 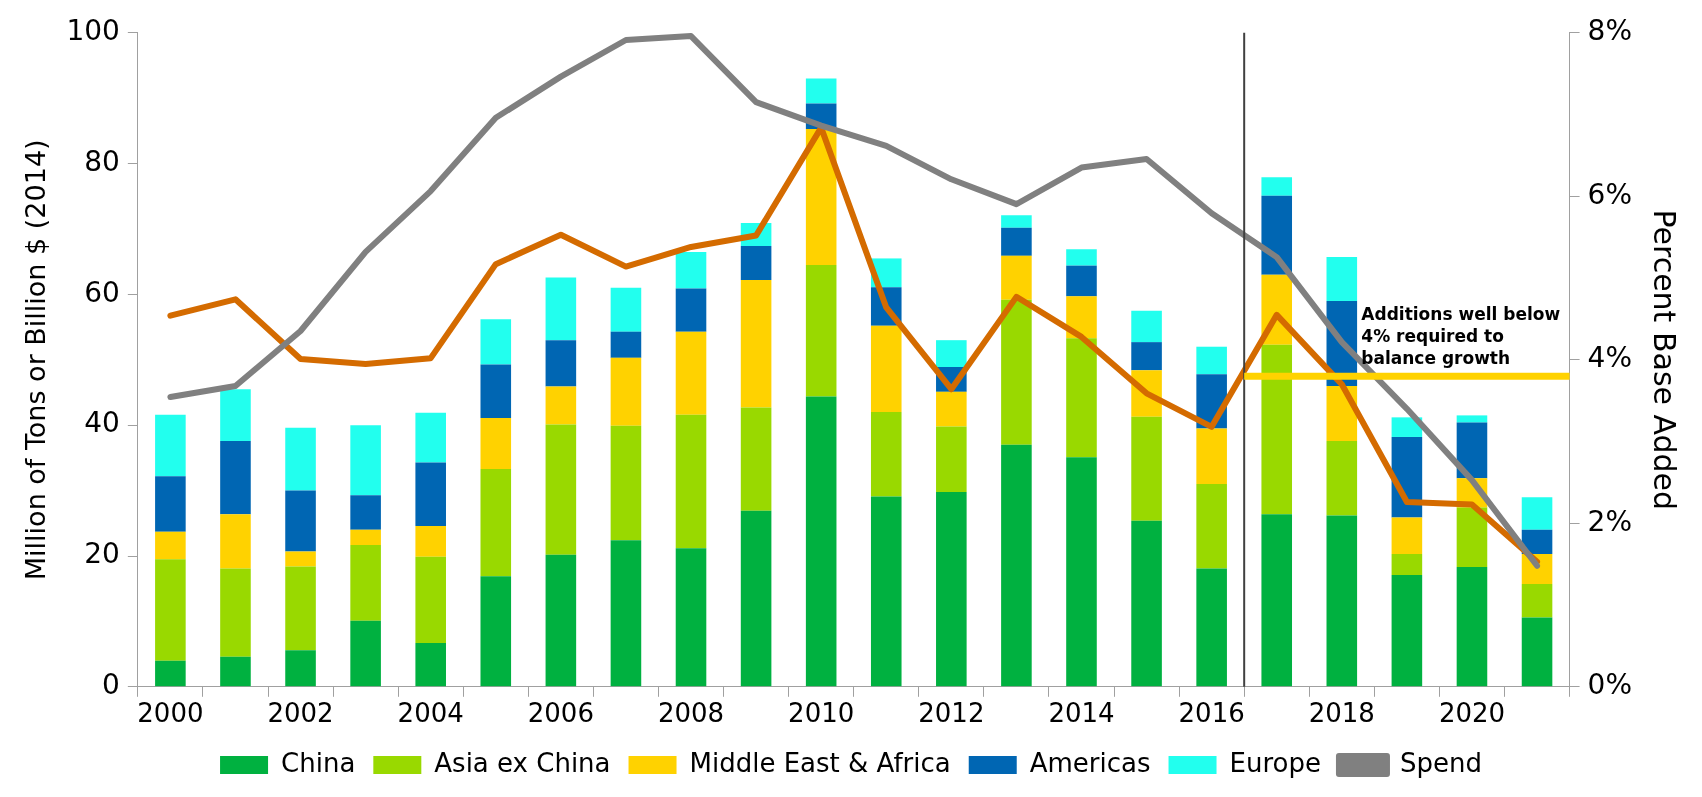 I want to click on y-tick-label: 40, so click(x=102, y=423).